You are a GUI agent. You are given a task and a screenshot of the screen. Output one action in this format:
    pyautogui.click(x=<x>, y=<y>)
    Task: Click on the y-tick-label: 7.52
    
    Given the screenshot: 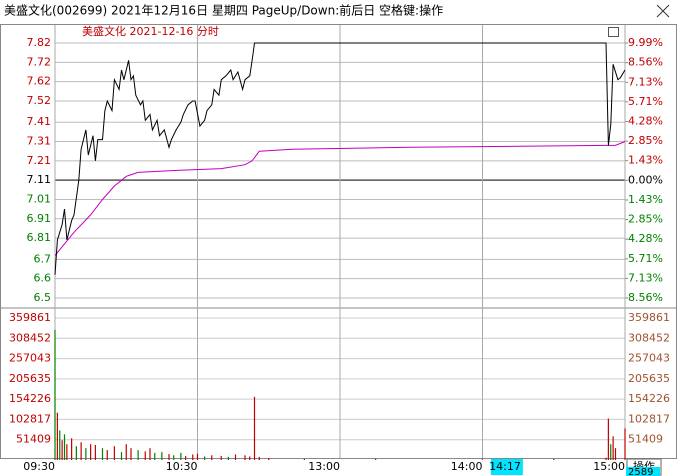 What is the action you would take?
    pyautogui.click(x=39, y=100)
    